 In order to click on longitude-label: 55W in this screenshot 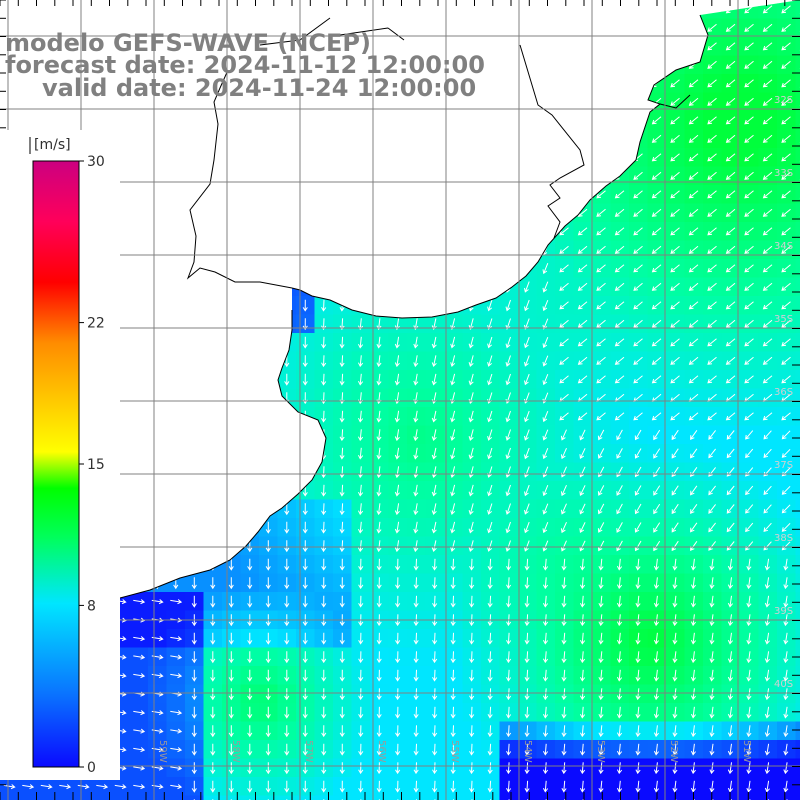, I will do `click(454, 751)`.